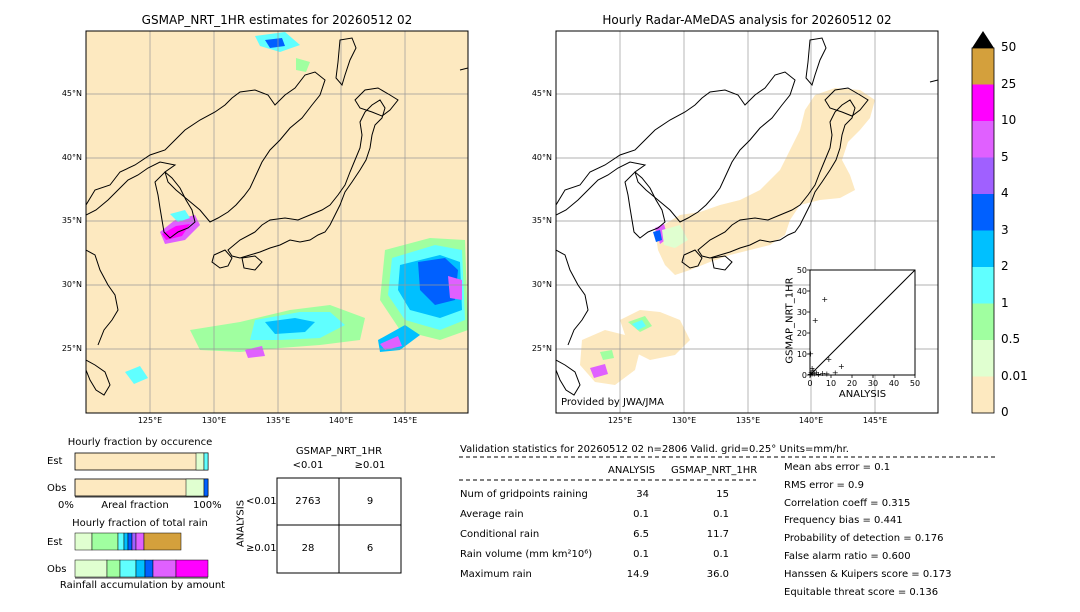 This screenshot has height=612, width=1080. What do you see at coordinates (875, 420) in the screenshot?
I see `right-lon-label: 145°E` at bounding box center [875, 420].